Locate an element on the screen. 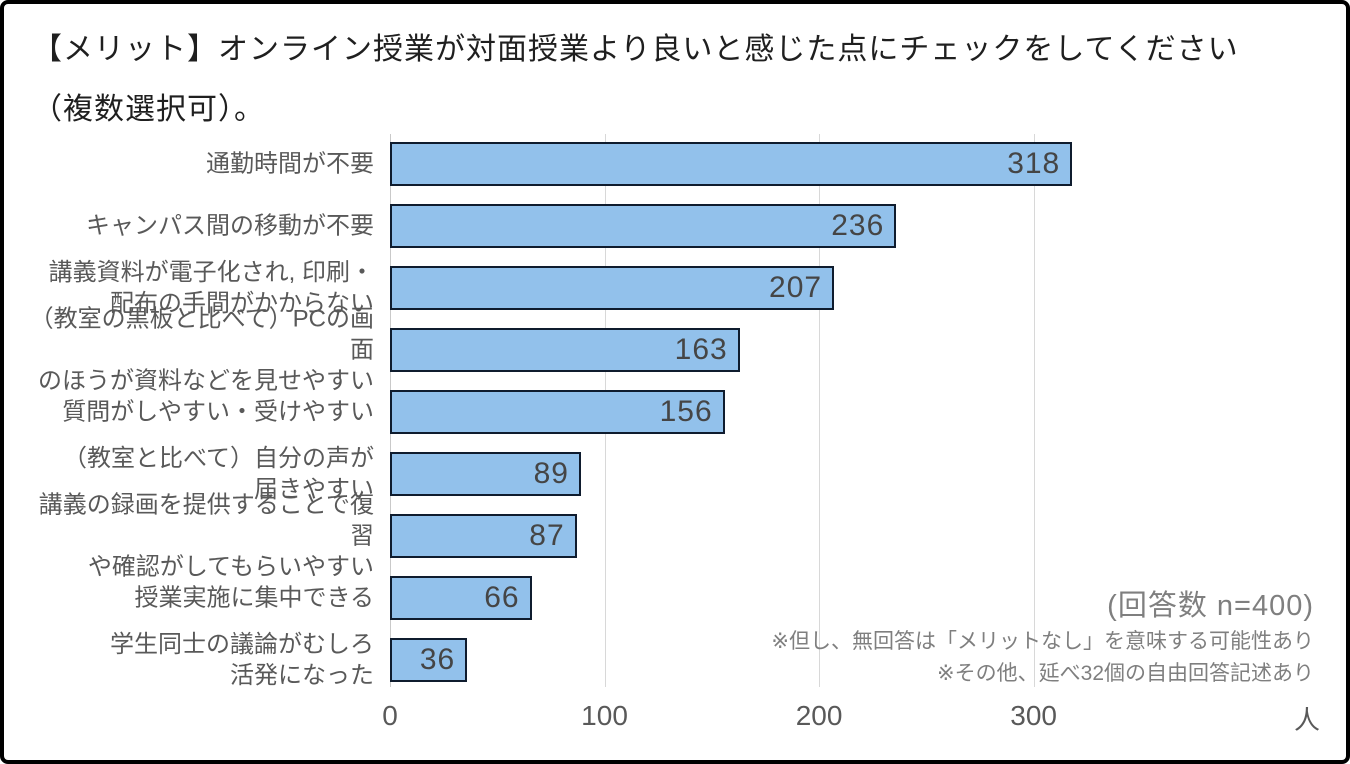  bar-value-label: 236 is located at coordinates (858, 225).